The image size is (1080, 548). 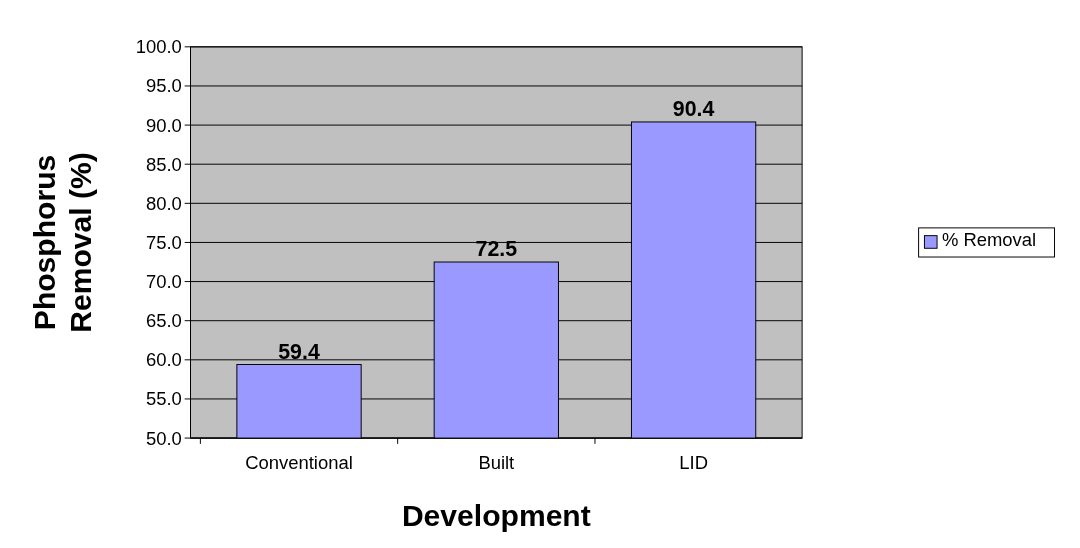 I want to click on x-tick-label: Conventional, so click(x=299, y=463).